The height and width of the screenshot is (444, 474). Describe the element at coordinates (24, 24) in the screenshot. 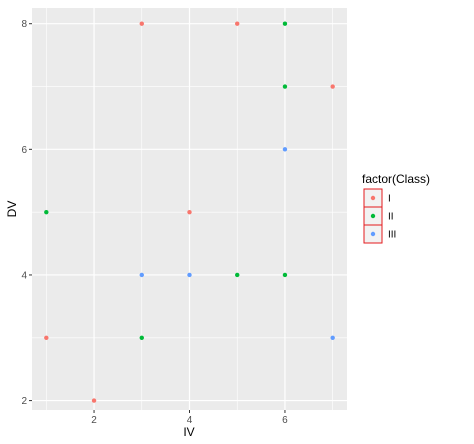

I see `y-tick-label: 8` at that location.